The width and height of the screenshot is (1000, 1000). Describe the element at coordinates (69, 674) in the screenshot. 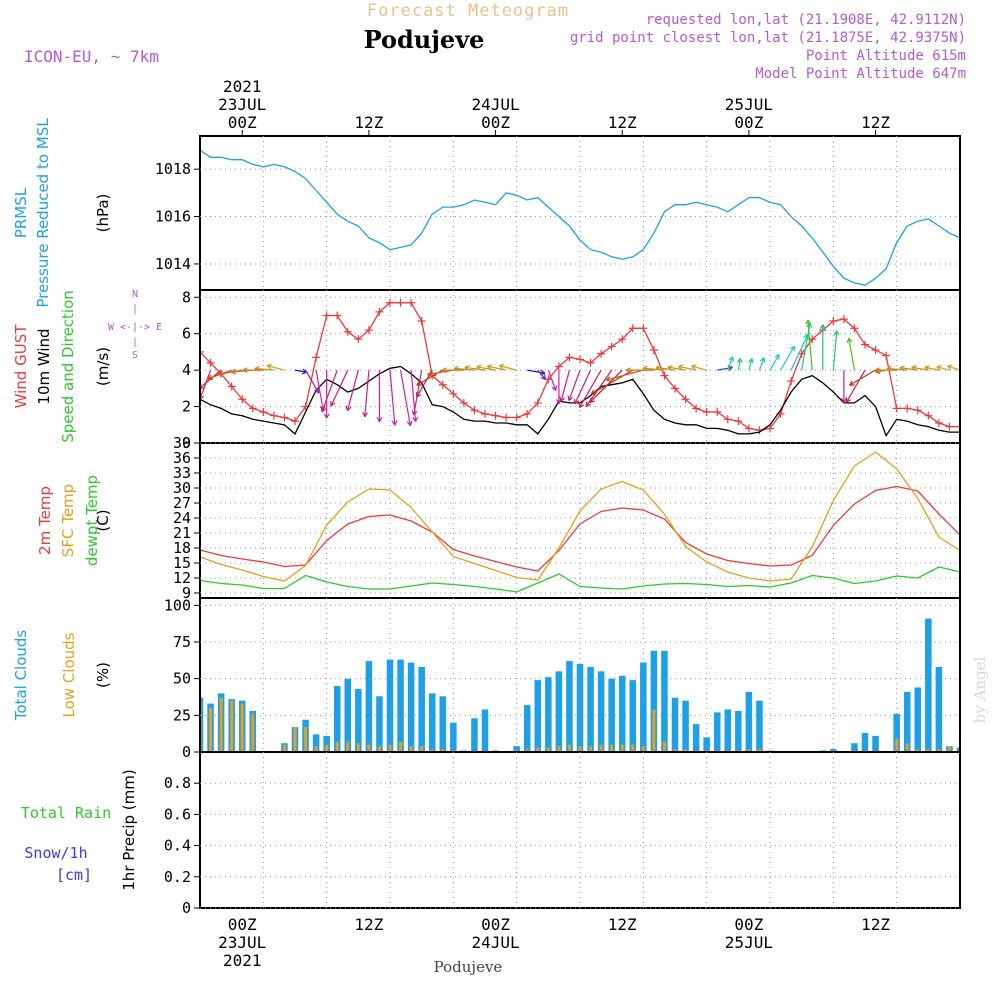

I see `panel-title: Low Clouds` at that location.